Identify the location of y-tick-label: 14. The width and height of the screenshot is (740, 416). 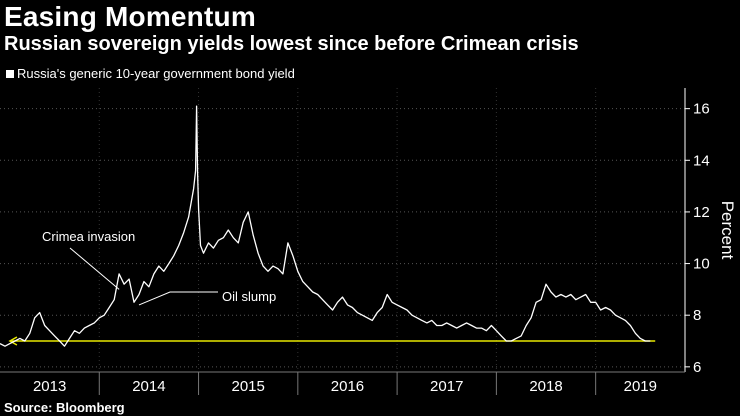
(701, 160).